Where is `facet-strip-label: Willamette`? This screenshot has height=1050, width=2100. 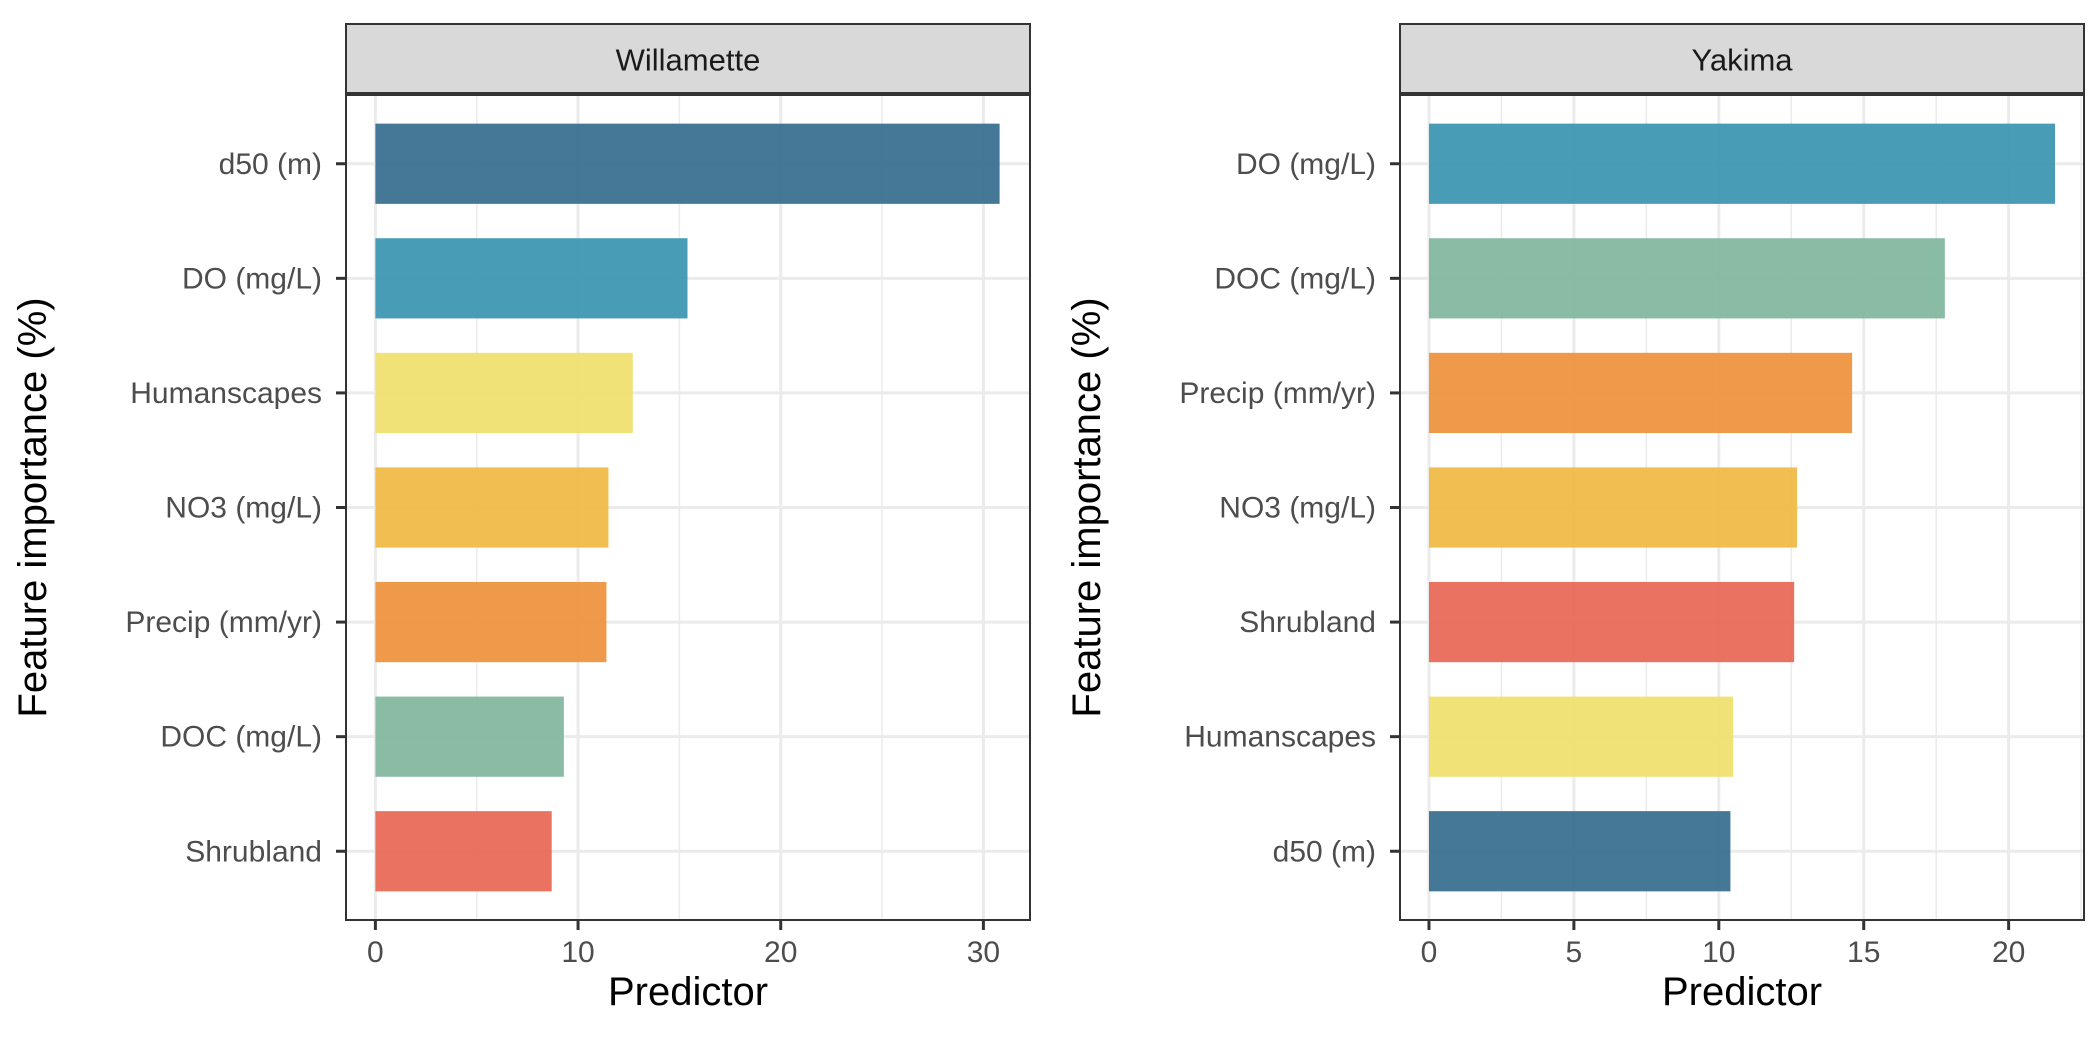
facet-strip-label: Willamette is located at coordinates (688, 60).